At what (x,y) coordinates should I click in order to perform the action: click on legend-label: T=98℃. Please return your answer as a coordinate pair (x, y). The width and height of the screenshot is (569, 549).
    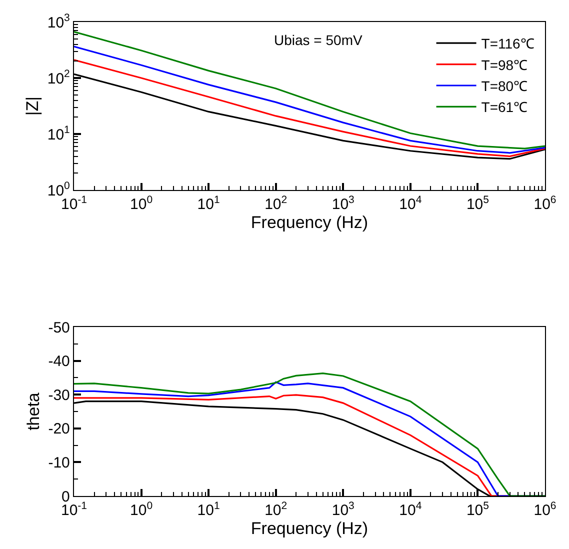
    Looking at the image, I should click on (504, 64).